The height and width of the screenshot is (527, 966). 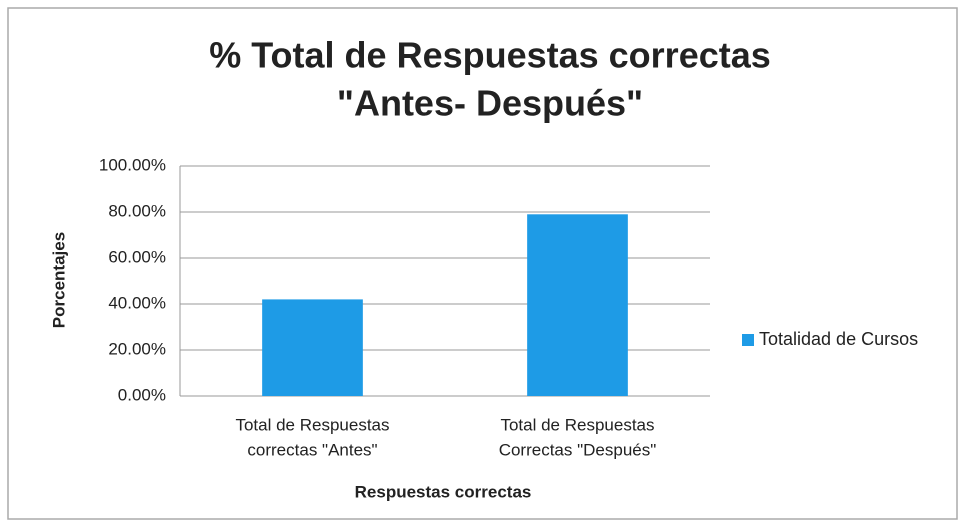 What do you see at coordinates (490, 55) in the screenshot?
I see `chart-title: % Total de Respuestas correctas` at bounding box center [490, 55].